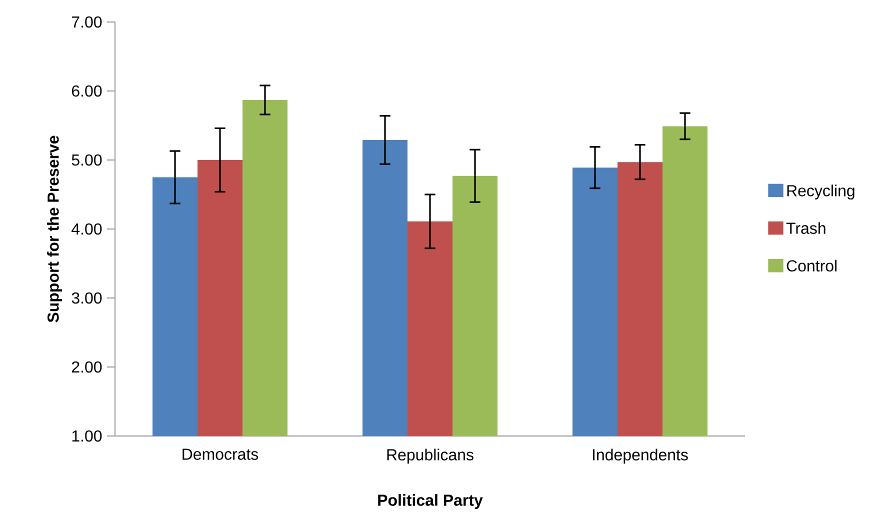 This screenshot has width=881, height=523. I want to click on x-tick-label: Independents, so click(640, 456).